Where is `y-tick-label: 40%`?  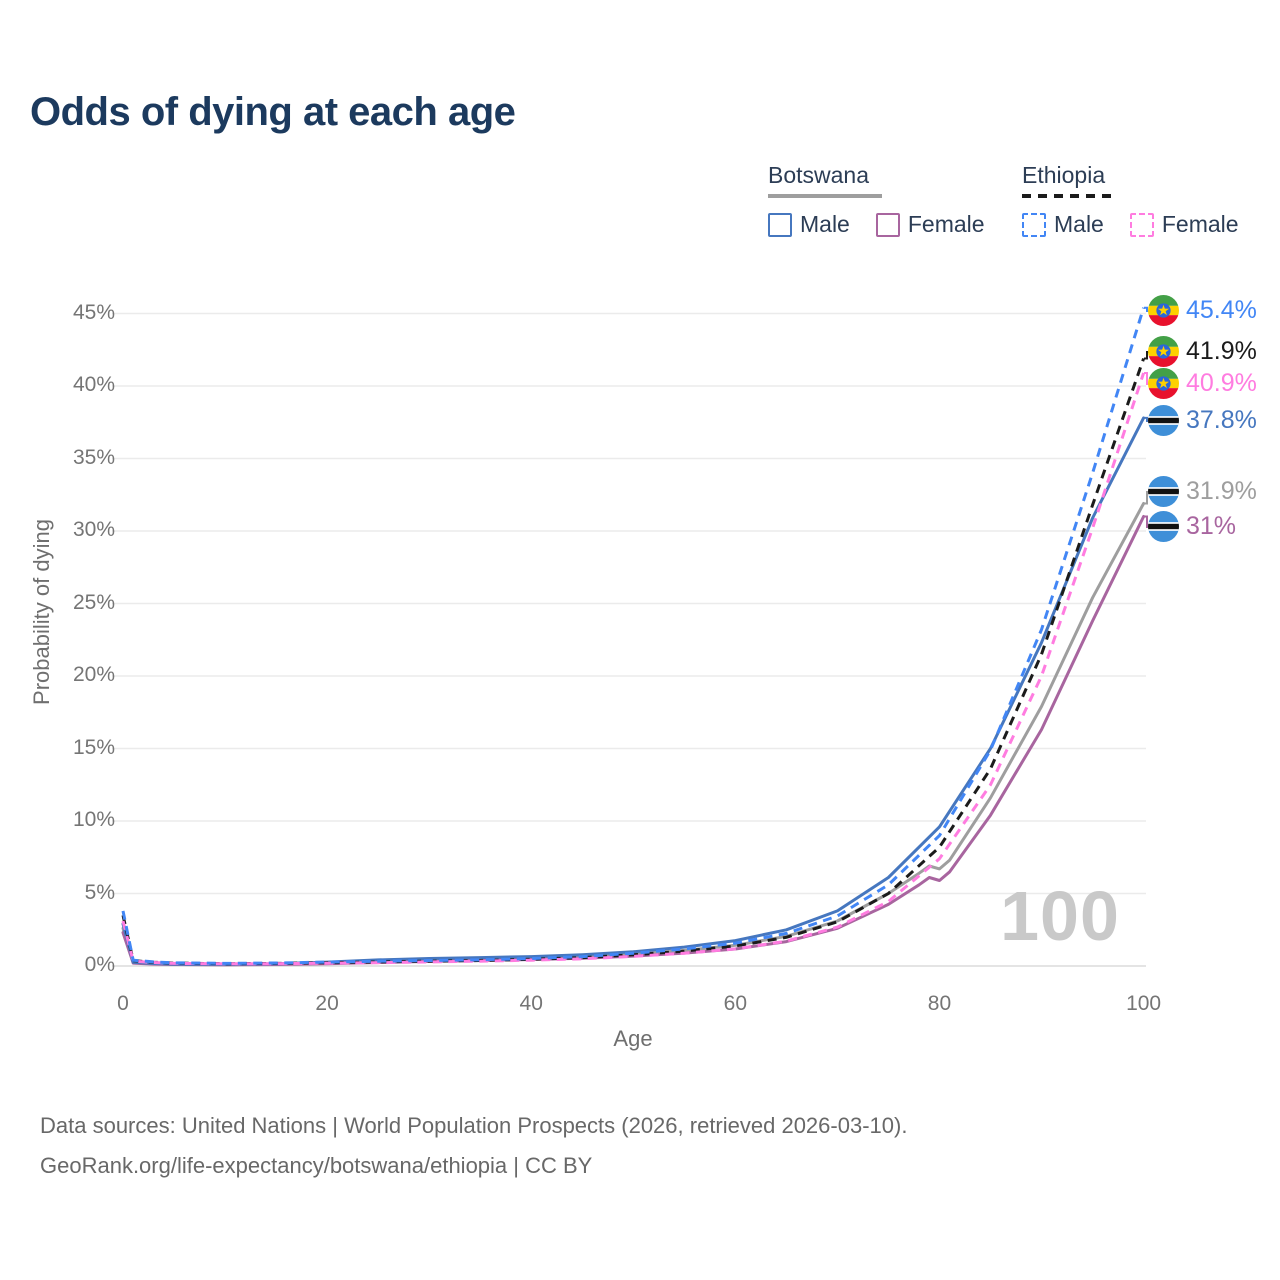 y-tick-label: 40% is located at coordinates (93, 384).